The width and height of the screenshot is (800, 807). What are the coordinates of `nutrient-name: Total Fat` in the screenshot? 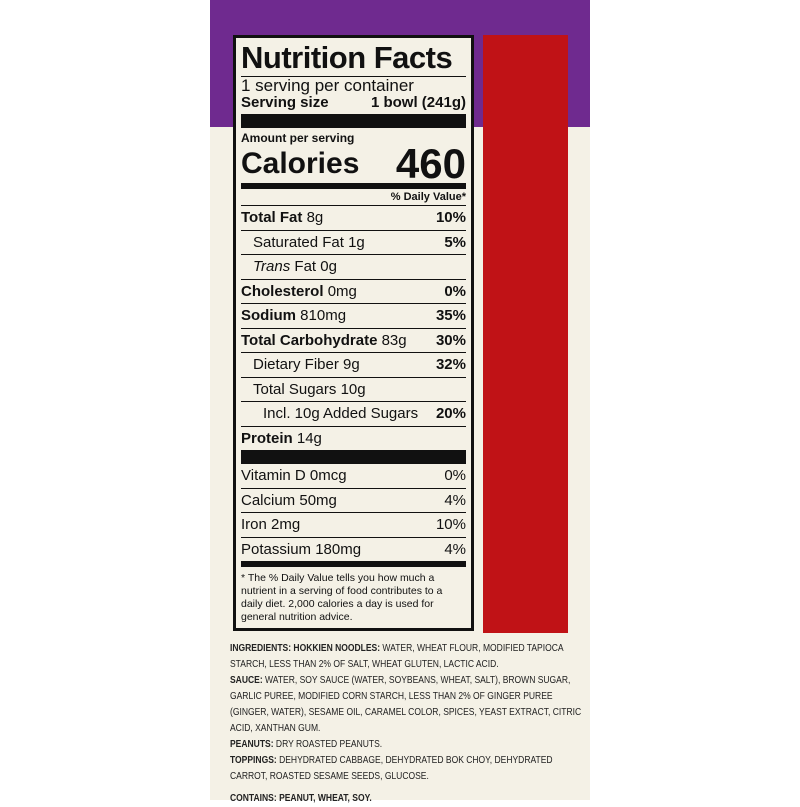 It's located at (272, 217).